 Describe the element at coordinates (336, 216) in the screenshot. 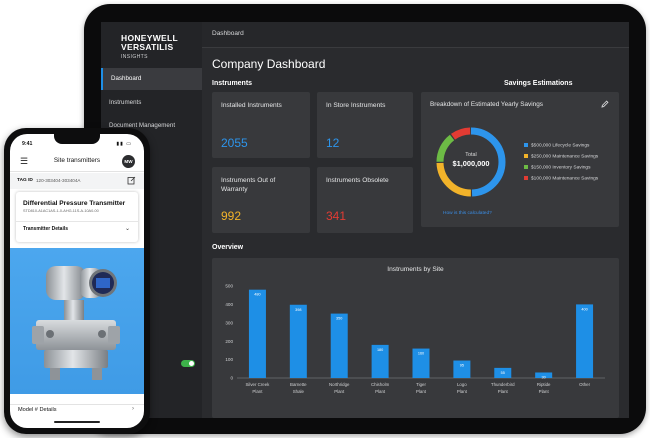

I see `card-value: 341` at that location.